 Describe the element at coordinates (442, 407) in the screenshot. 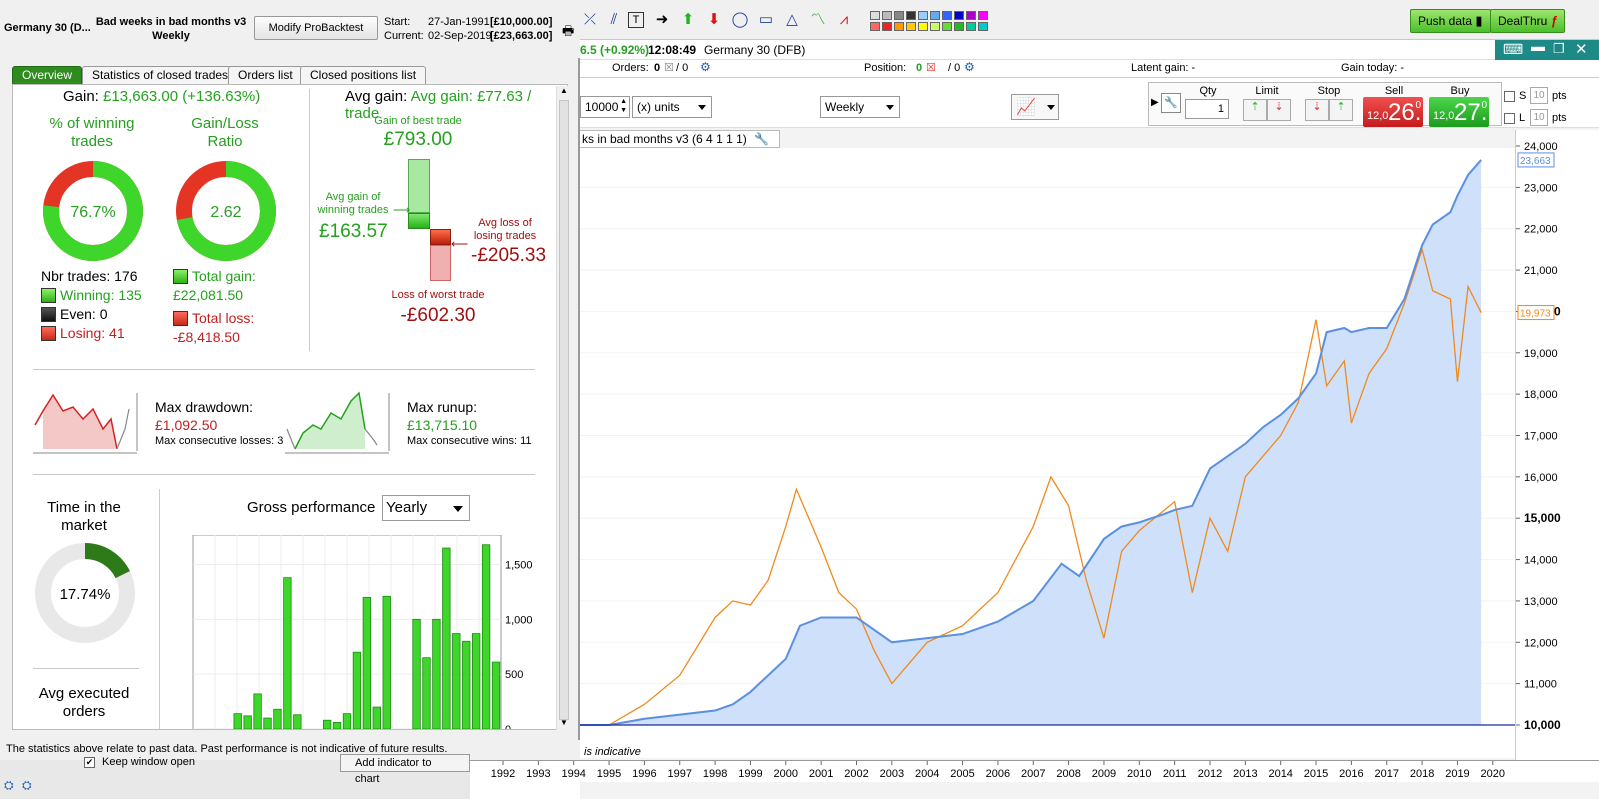

I see `max-runup-label: Max runup:` at that location.